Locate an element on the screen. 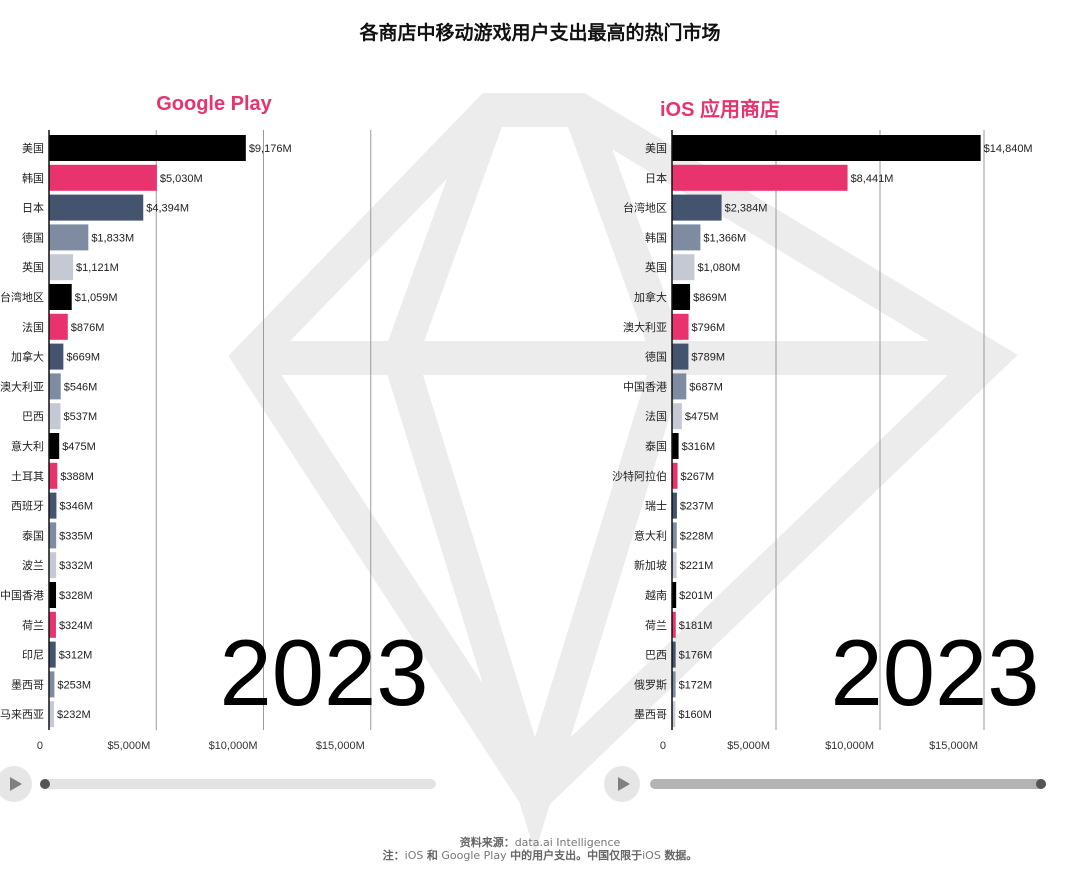  value-label: $876M is located at coordinates (88, 328).